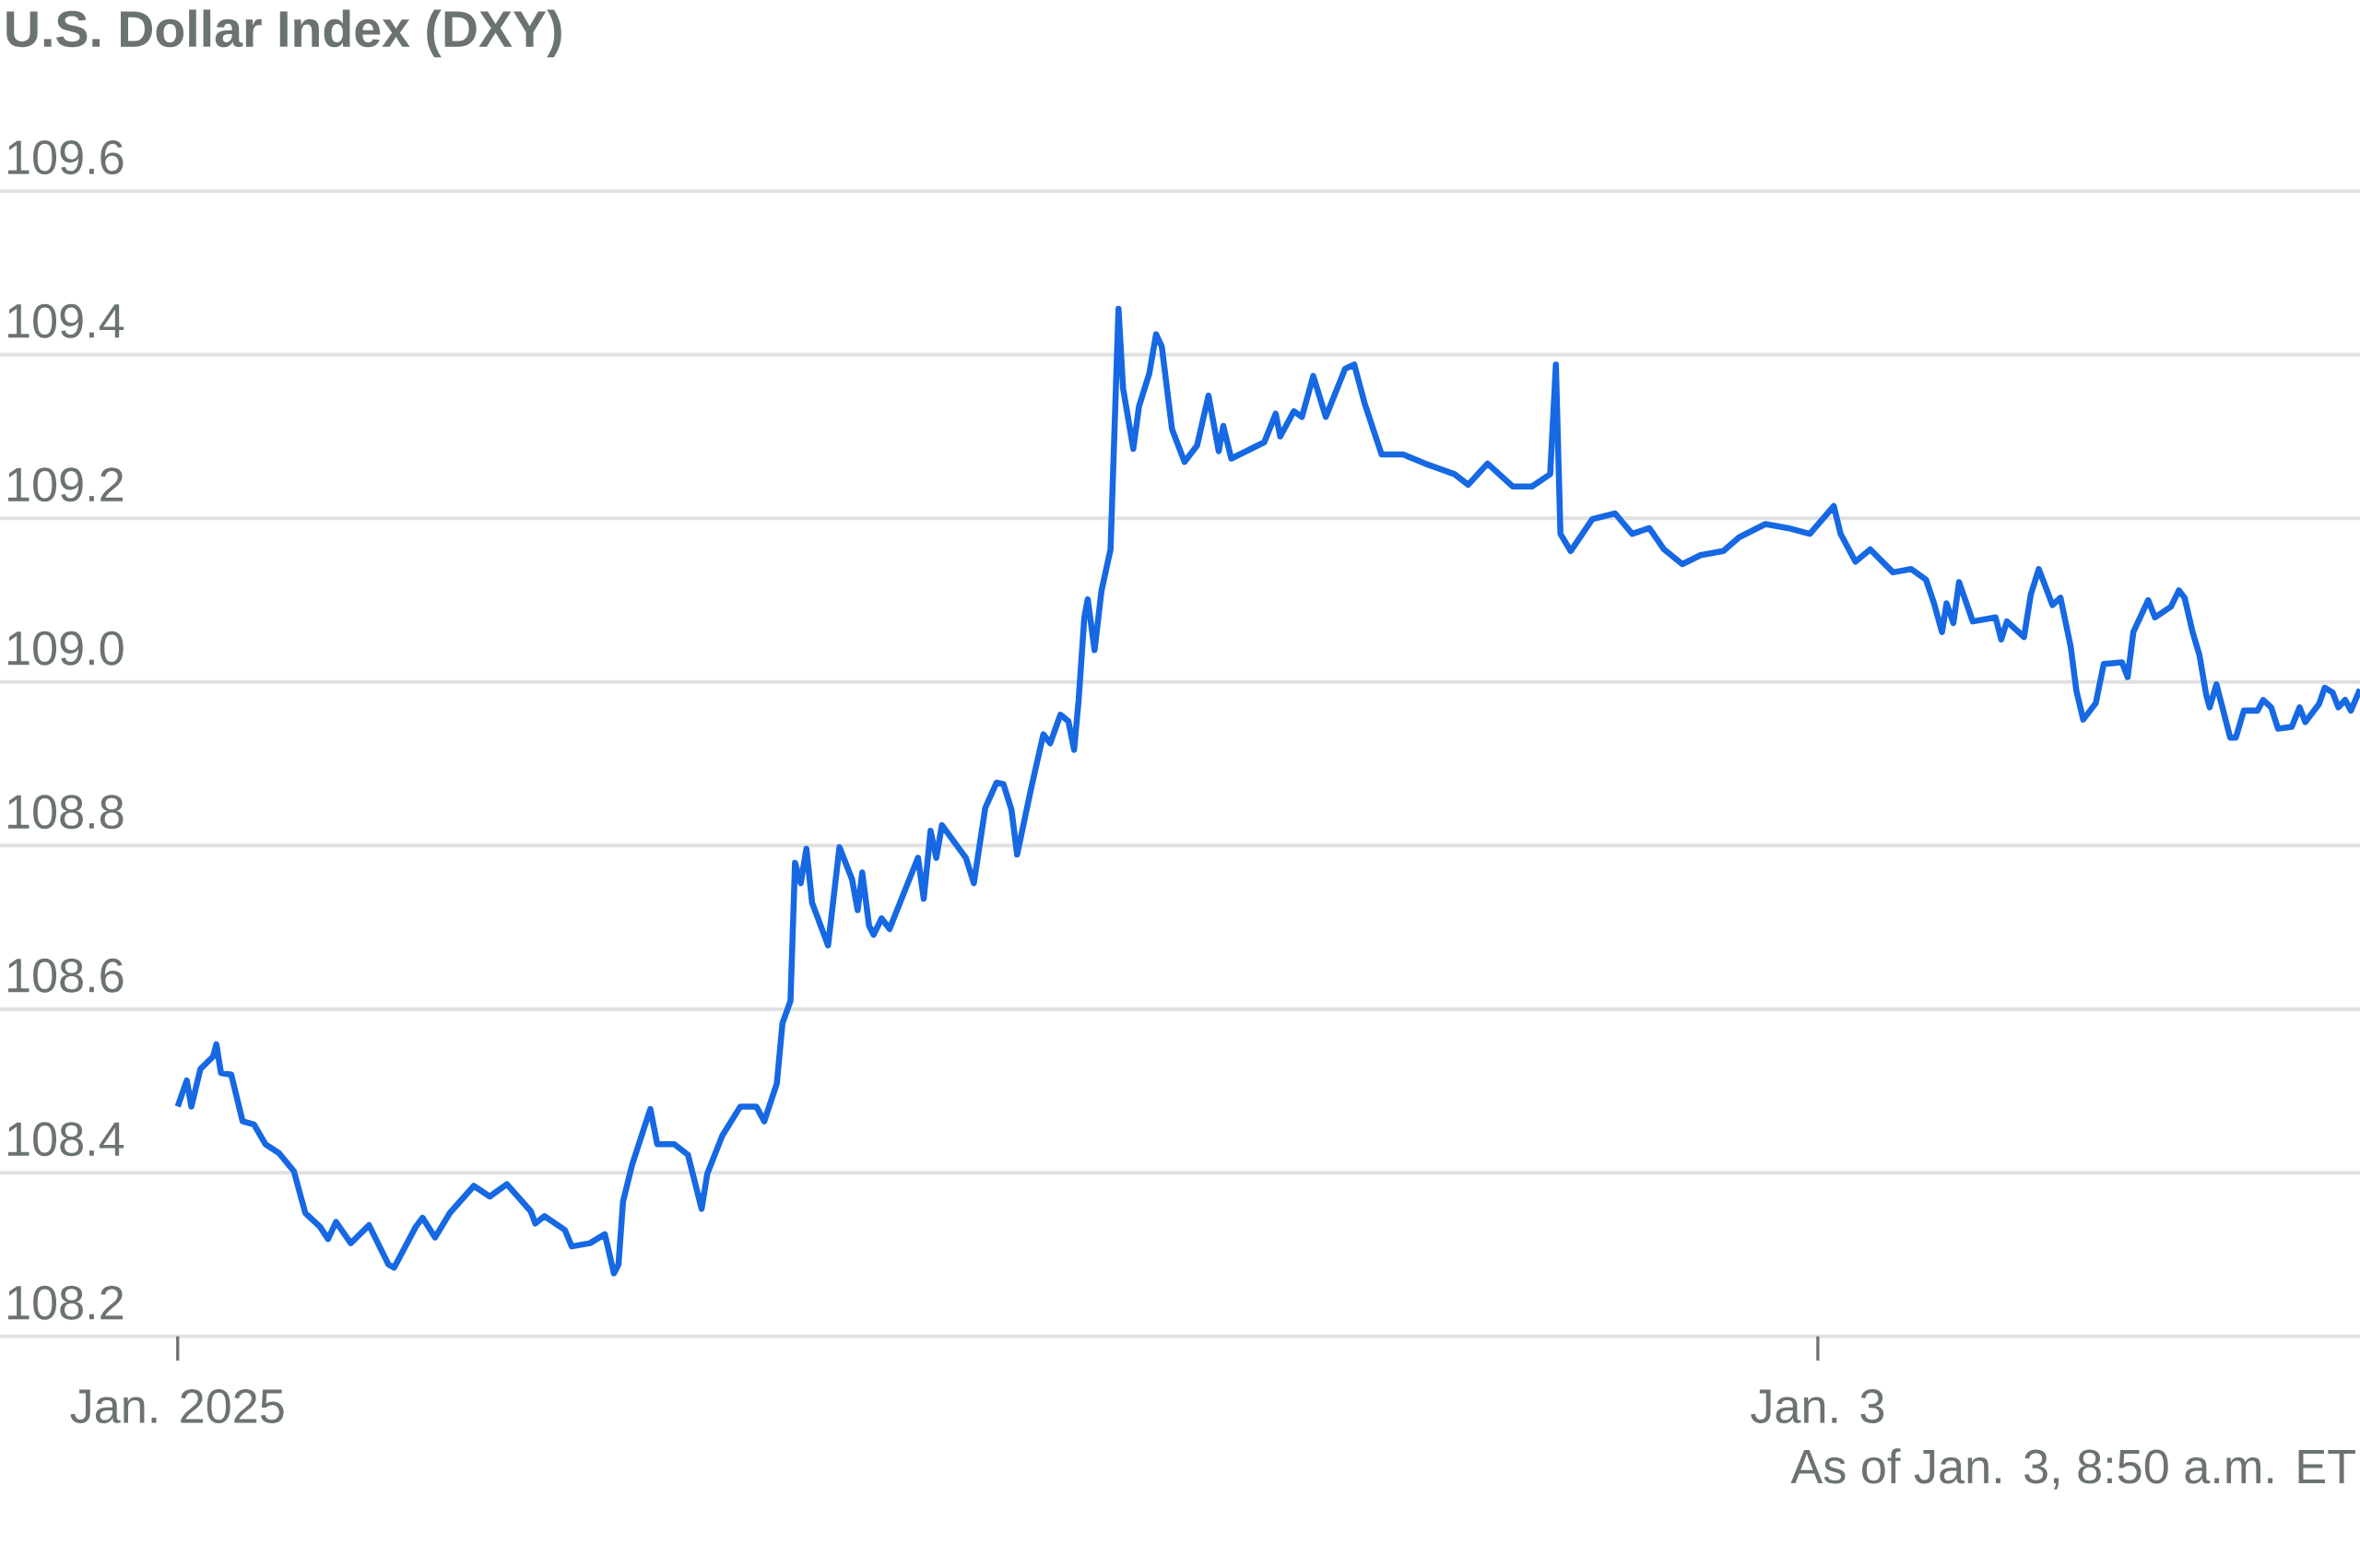 This screenshot has height=1568, width=2360. I want to click on y-tick-label: 108.6, so click(66, 976).